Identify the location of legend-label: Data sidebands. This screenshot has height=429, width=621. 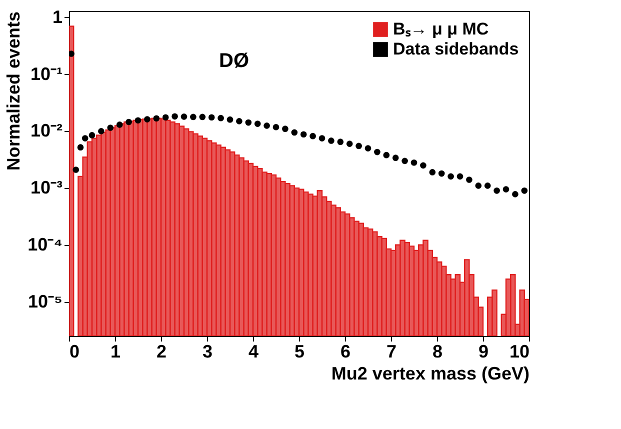
(456, 49).